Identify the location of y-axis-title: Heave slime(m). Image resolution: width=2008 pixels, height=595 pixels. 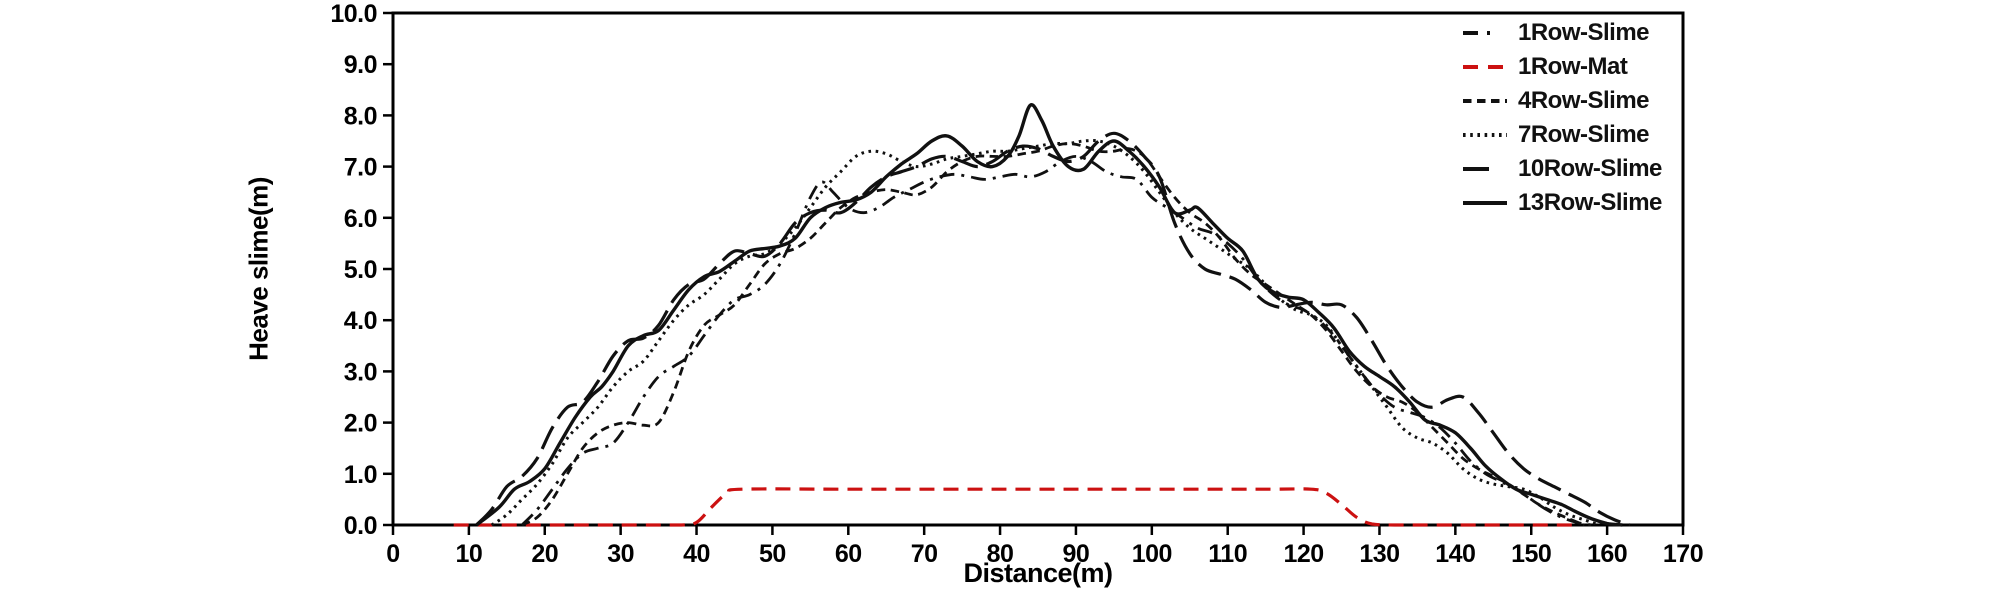
(258, 269).